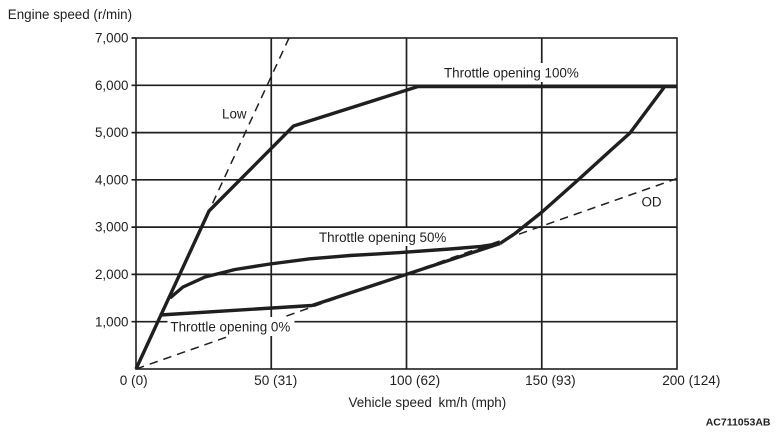 This screenshot has height=435, width=779. What do you see at coordinates (234, 113) in the screenshot?
I see `svg-text: Low` at bounding box center [234, 113].